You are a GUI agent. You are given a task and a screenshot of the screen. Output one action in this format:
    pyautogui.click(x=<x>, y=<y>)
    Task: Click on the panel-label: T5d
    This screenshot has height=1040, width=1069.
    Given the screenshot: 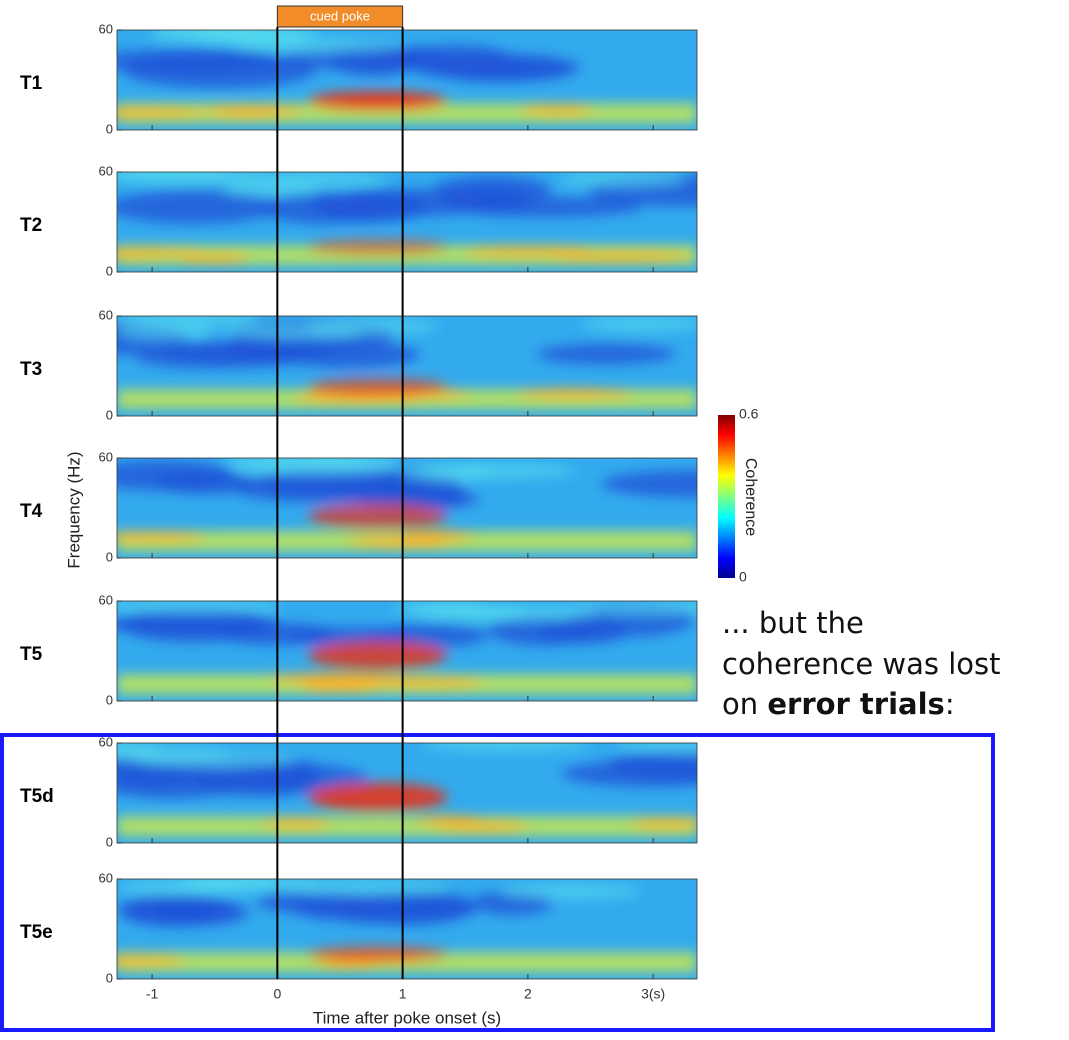 What is the action you would take?
    pyautogui.click(x=37, y=796)
    